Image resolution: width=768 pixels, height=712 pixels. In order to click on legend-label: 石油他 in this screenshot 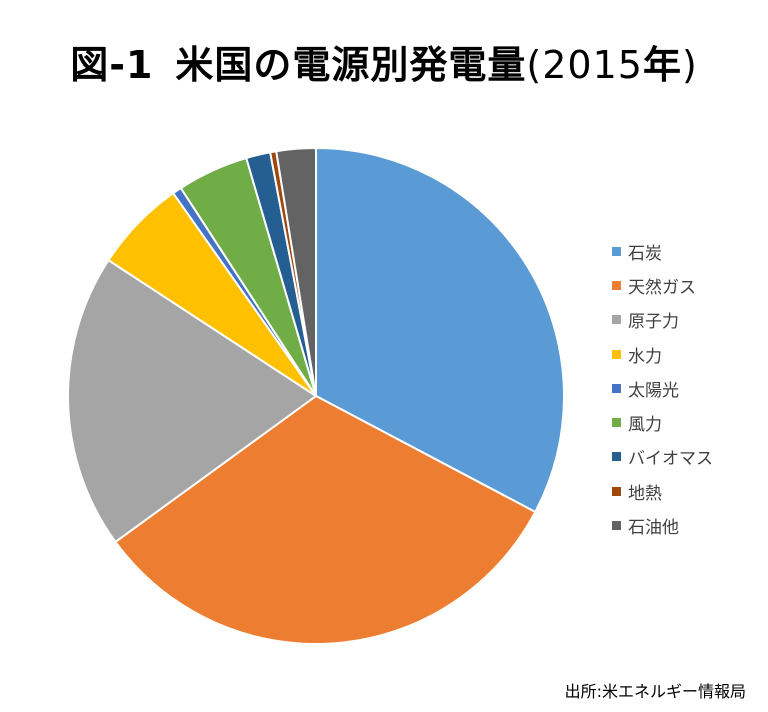, I will do `click(653, 528)`.